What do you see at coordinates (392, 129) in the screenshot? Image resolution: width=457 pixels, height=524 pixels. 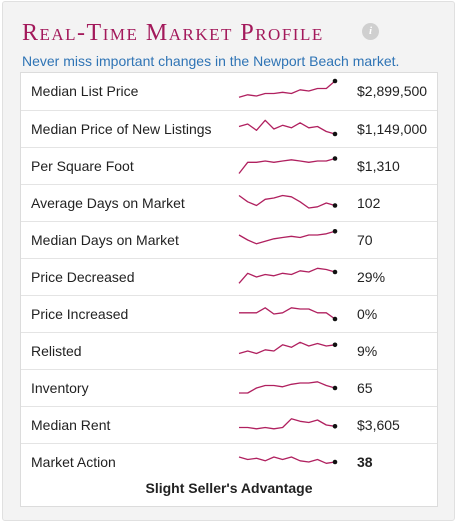 I see `metric-value: $1,149,000` at bounding box center [392, 129].